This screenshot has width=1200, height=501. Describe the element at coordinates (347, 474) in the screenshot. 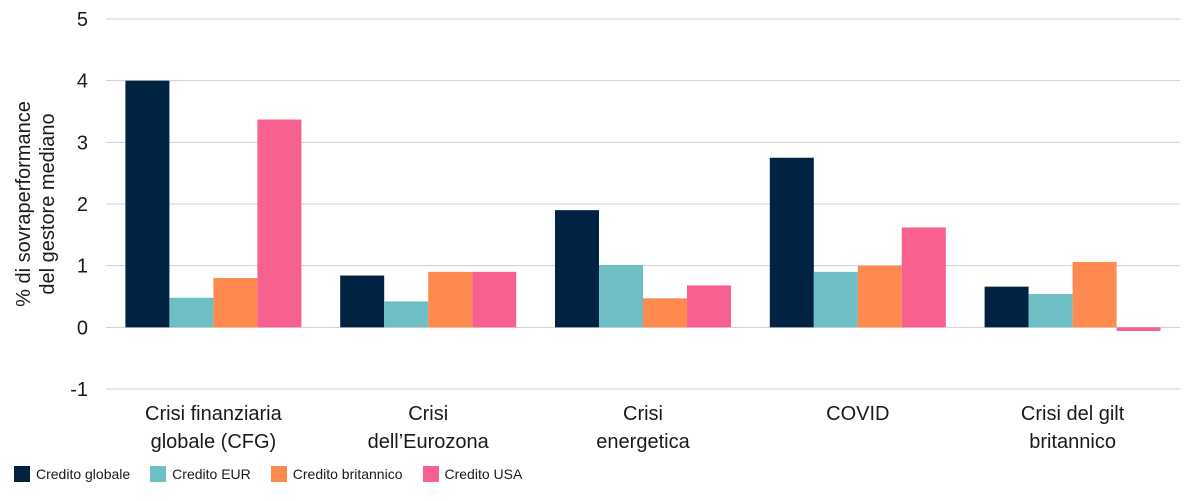

I see `legend-label: Credito britannico` at that location.